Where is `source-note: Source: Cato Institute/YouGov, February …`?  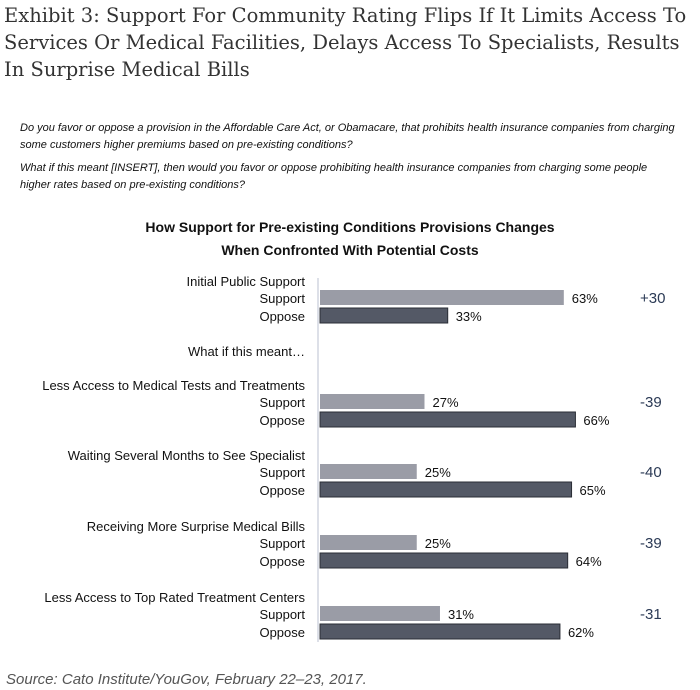
source-note: Source: Cato Institute/YouGov, February … is located at coordinates (186, 679).